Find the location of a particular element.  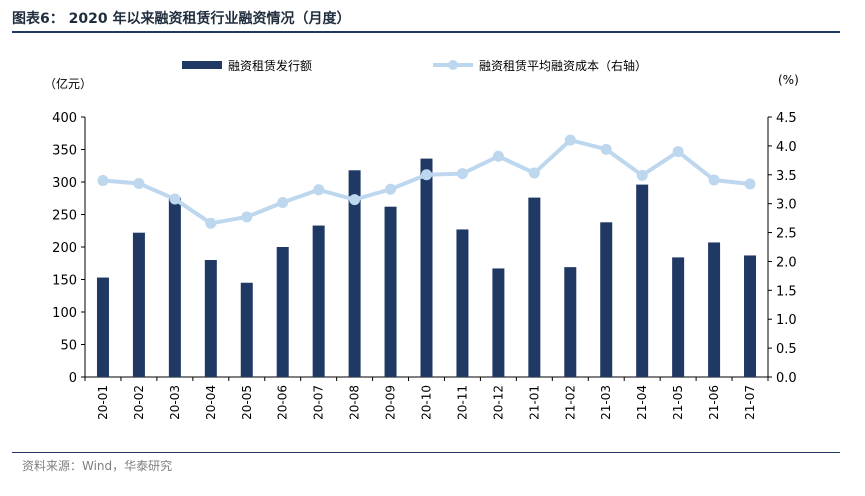

y-left-tick-label: 400 is located at coordinates (64, 118).